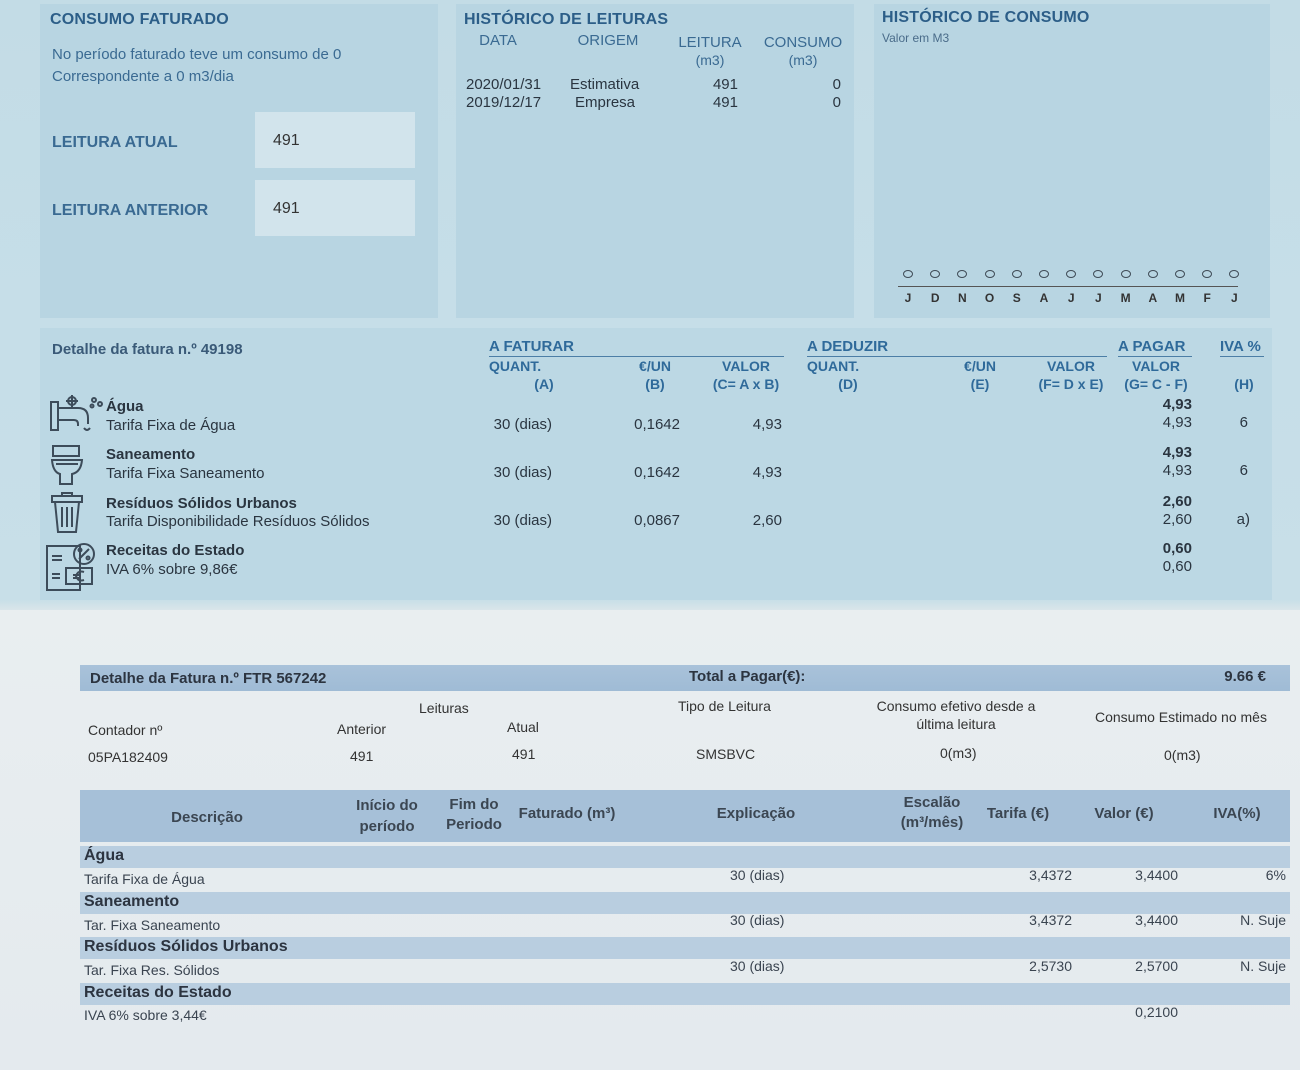 This screenshot has width=1300, height=1070. I want to click on chart-month-label: S, so click(1016, 298).